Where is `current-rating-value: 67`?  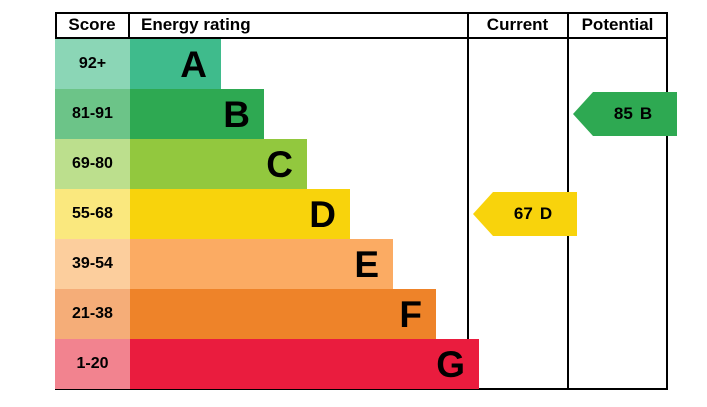
current-rating-value: 67 is located at coordinates (523, 213).